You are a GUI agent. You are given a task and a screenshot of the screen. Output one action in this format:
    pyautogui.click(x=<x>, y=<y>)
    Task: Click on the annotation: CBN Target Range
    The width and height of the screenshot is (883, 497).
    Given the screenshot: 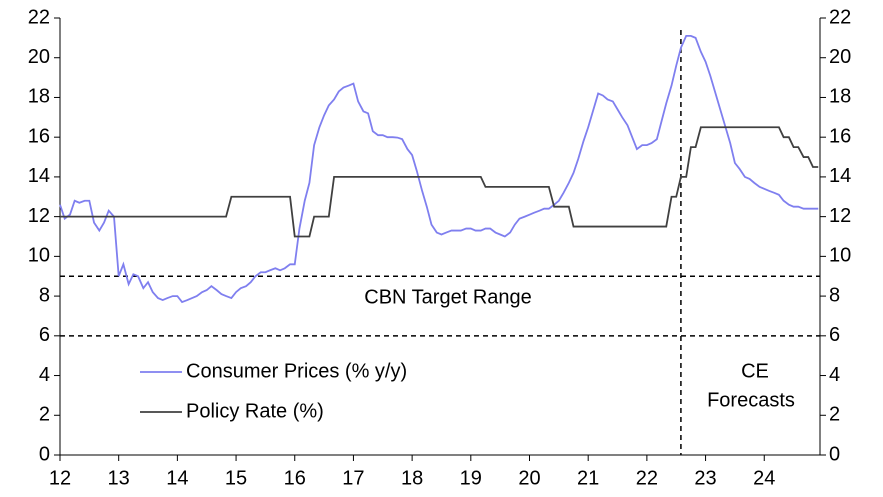 What is the action you would take?
    pyautogui.click(x=448, y=297)
    